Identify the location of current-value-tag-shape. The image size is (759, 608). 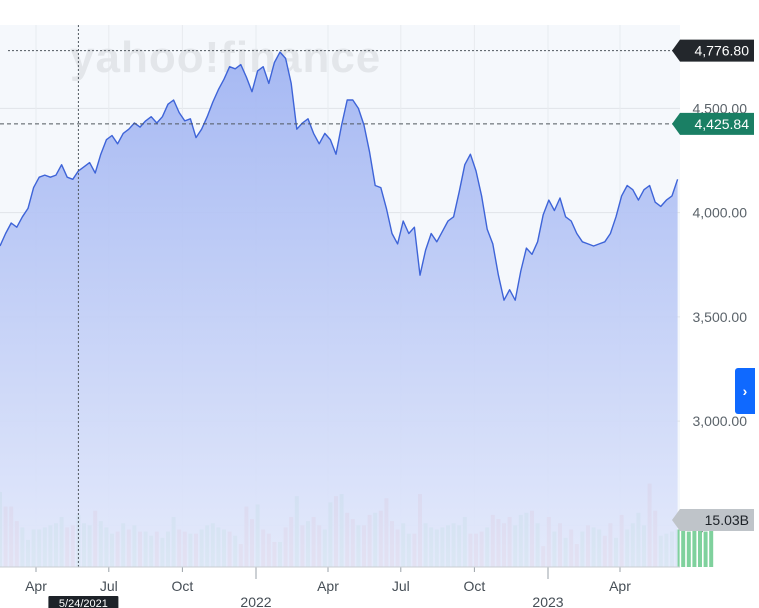
(713, 123).